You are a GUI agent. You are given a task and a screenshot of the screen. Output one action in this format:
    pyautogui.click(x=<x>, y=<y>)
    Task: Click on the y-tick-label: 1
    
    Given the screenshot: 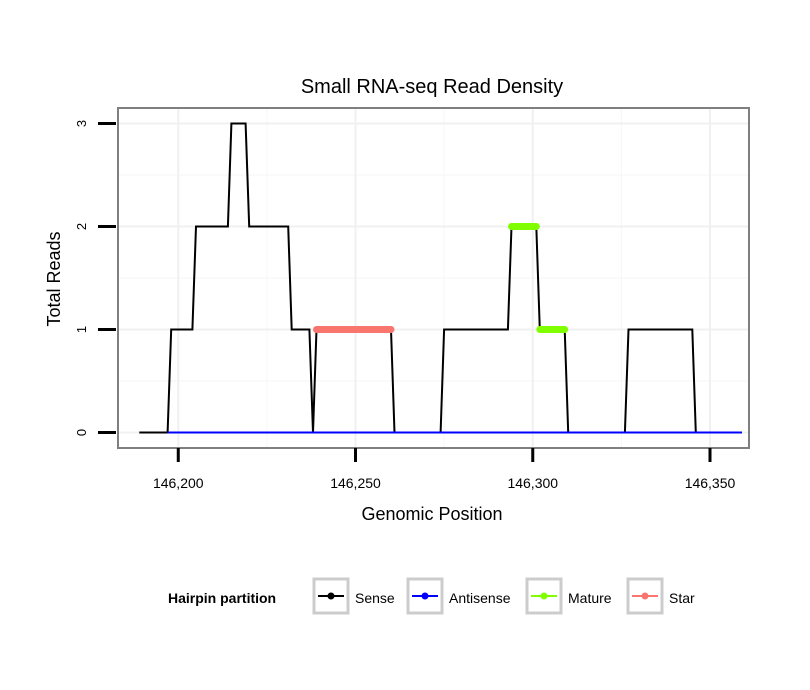 What is the action you would take?
    pyautogui.click(x=81, y=329)
    